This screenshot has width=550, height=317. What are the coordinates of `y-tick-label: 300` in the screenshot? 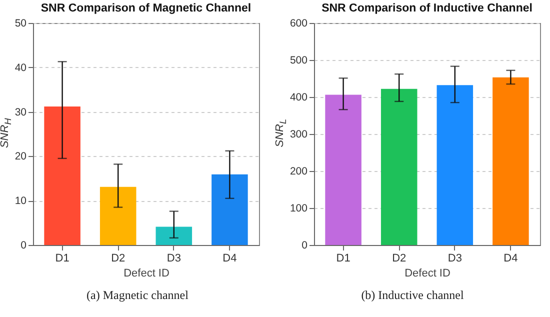 It's located at (299, 134).